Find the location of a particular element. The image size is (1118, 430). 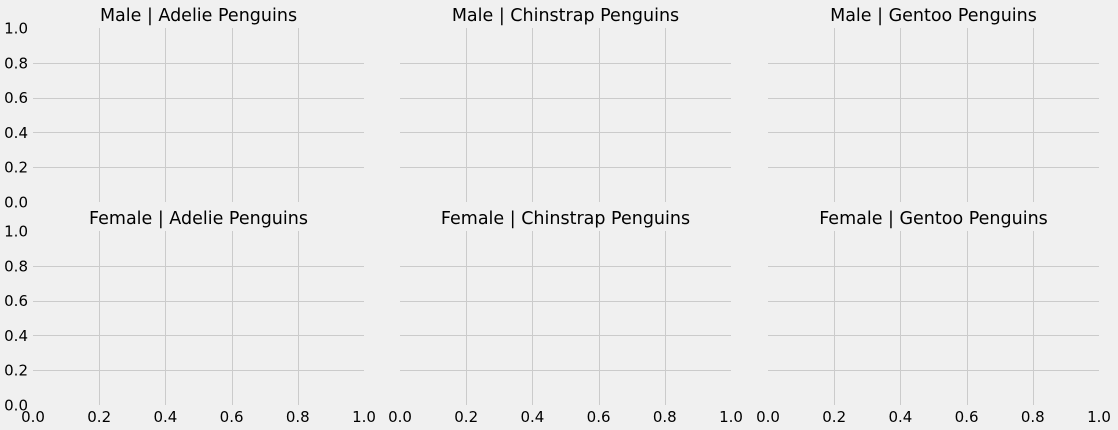

facet-panel: Male | Chinstrap Penguins is located at coordinates (565, 104).